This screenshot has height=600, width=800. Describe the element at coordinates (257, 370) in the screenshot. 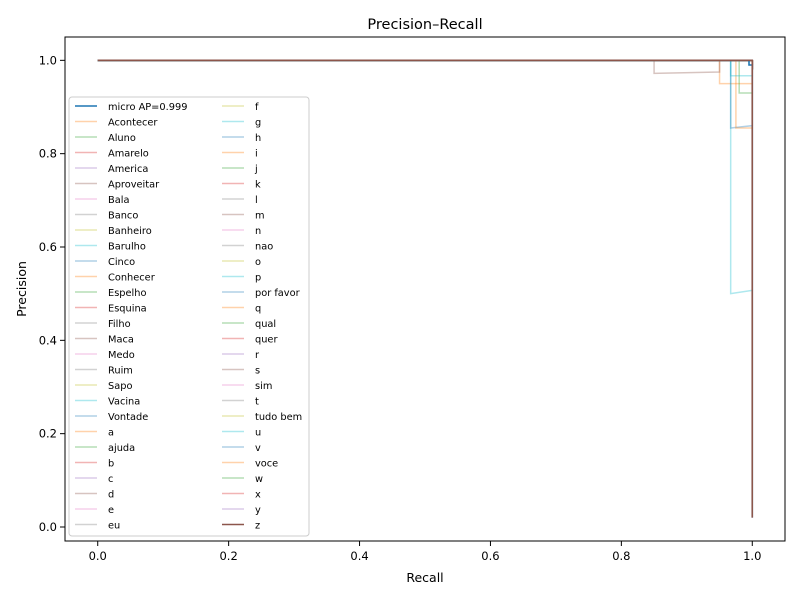

I see `legend-label: s` at that location.